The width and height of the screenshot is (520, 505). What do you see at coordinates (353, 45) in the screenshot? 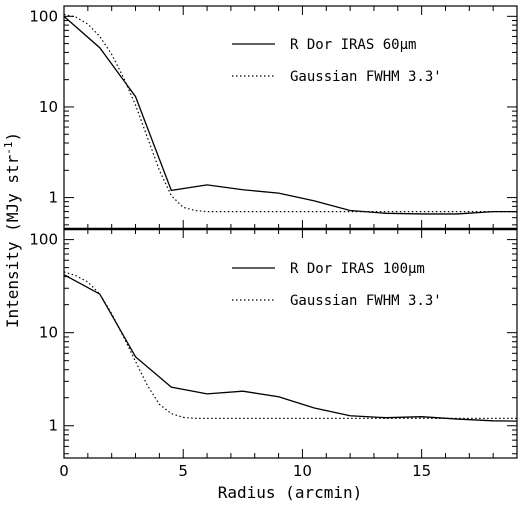
I see `legend-label: R Dor IRAS 60μm` at bounding box center [353, 45].